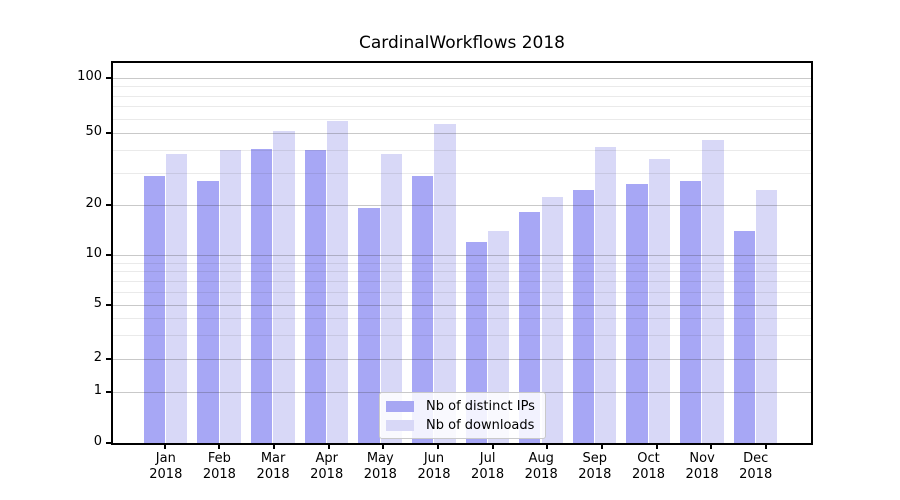 Image resolution: width=900 pixels, height=500 pixels. I want to click on x-tick-label: Nov 2018, so click(702, 466).